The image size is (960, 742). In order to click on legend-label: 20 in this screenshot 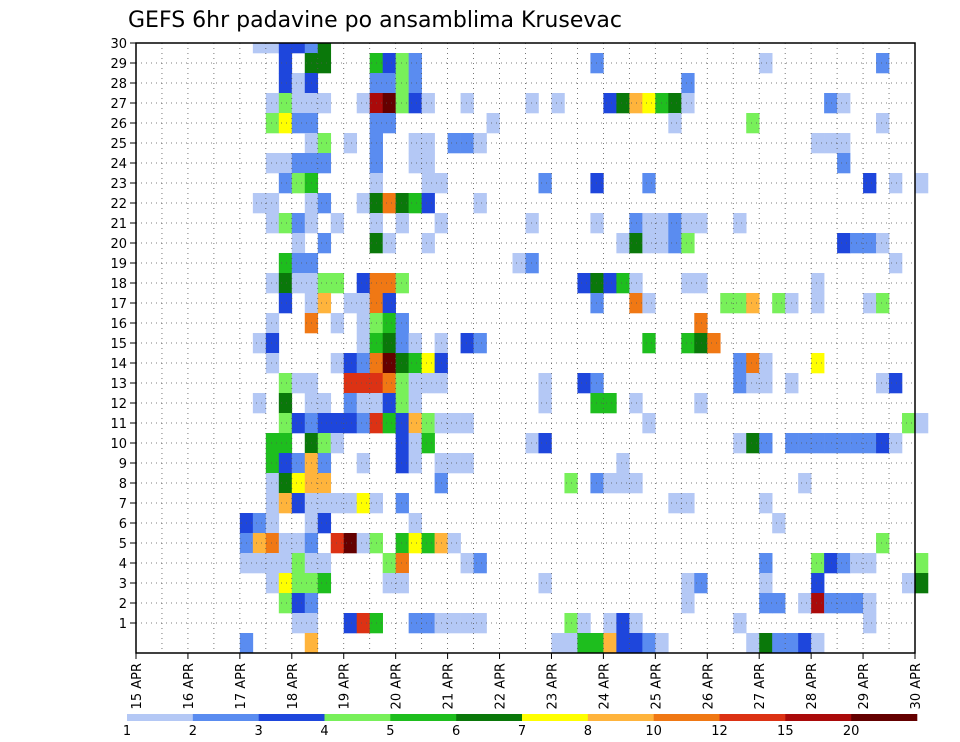, I will do `click(851, 731)`.